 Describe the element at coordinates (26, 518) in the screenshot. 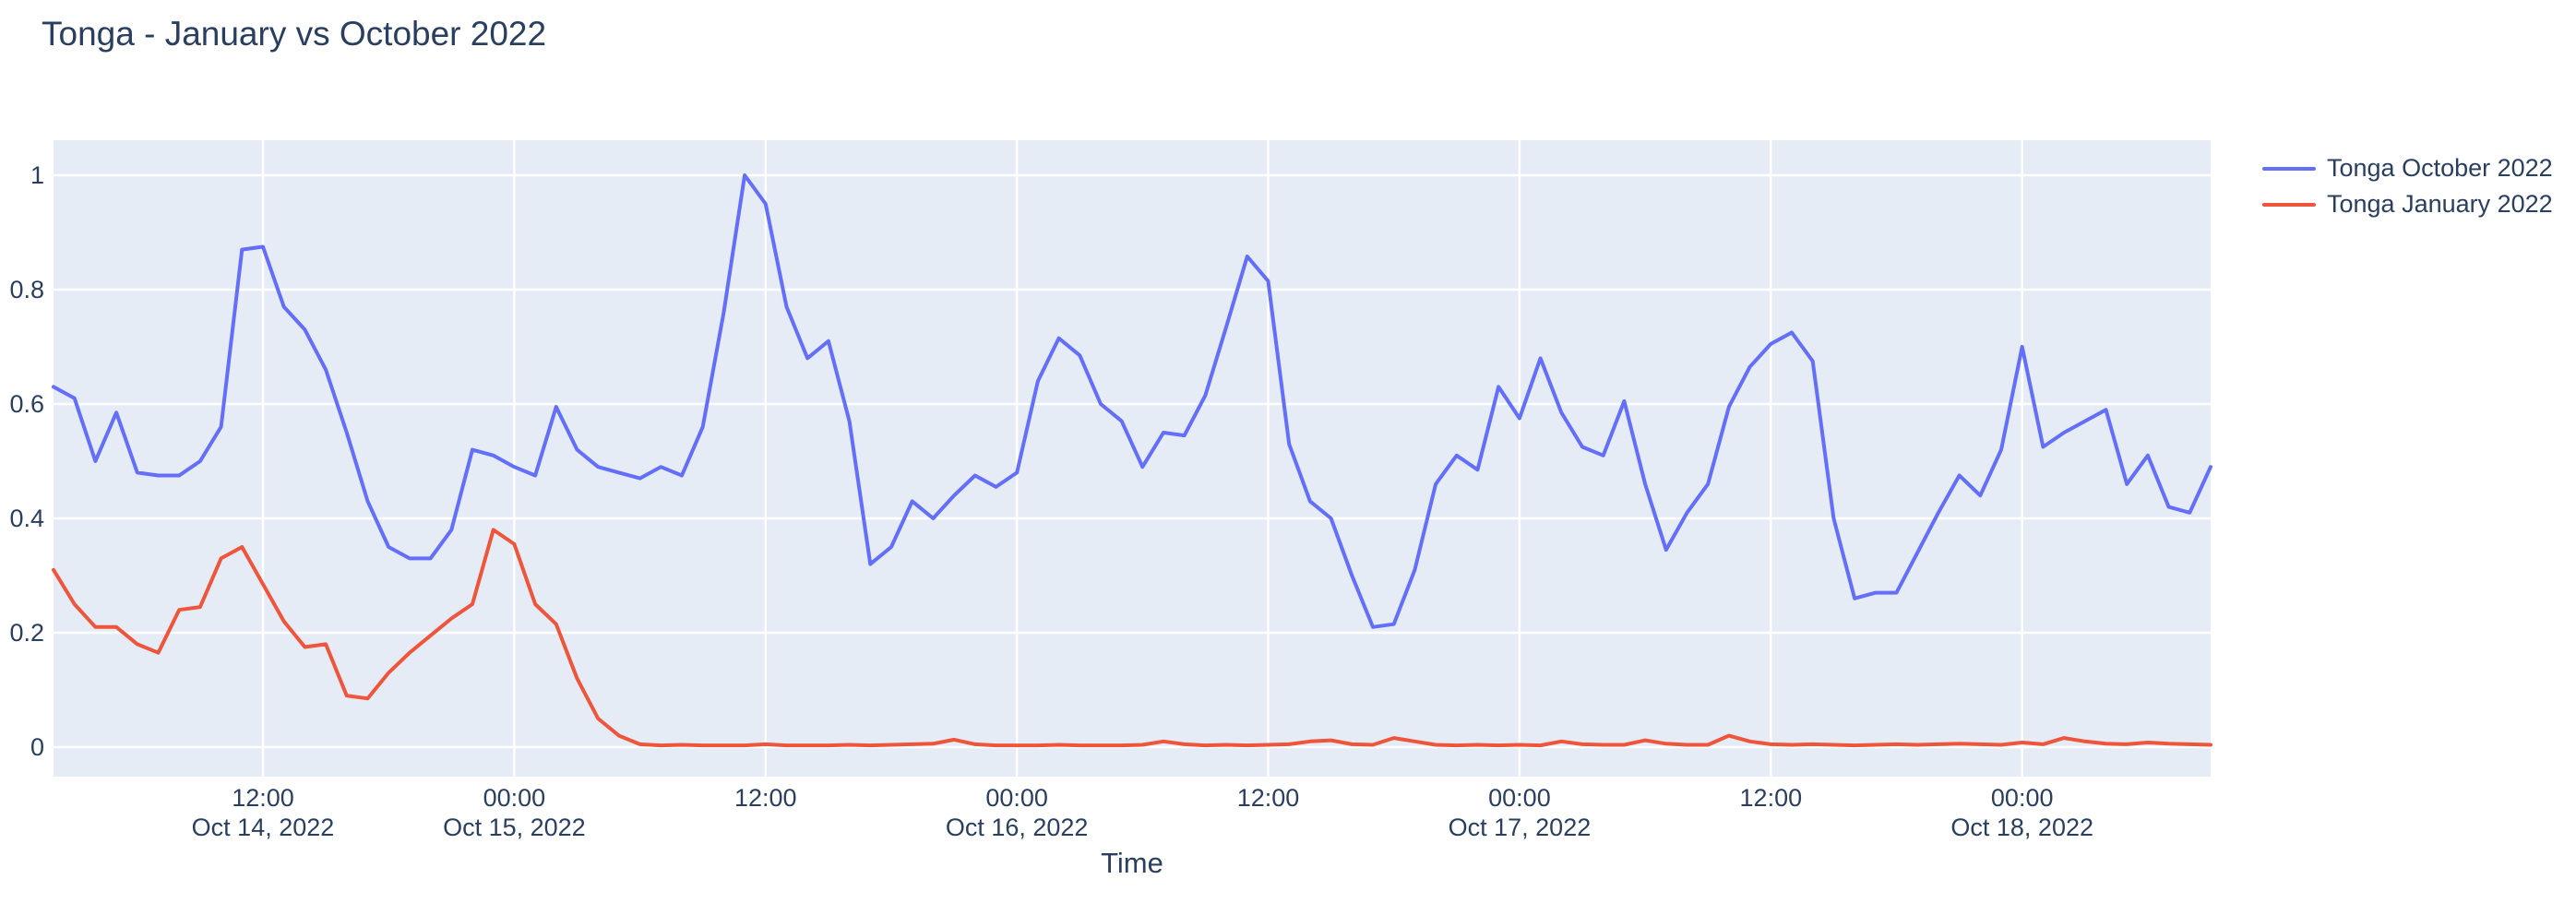

I see `y-axis-tick-label: 0.4` at that location.